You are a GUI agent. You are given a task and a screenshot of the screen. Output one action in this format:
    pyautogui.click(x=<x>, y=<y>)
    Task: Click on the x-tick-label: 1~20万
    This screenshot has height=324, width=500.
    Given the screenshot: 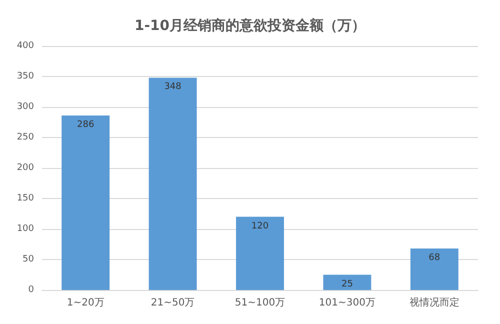 What is the action you would take?
    pyautogui.click(x=85, y=303)
    